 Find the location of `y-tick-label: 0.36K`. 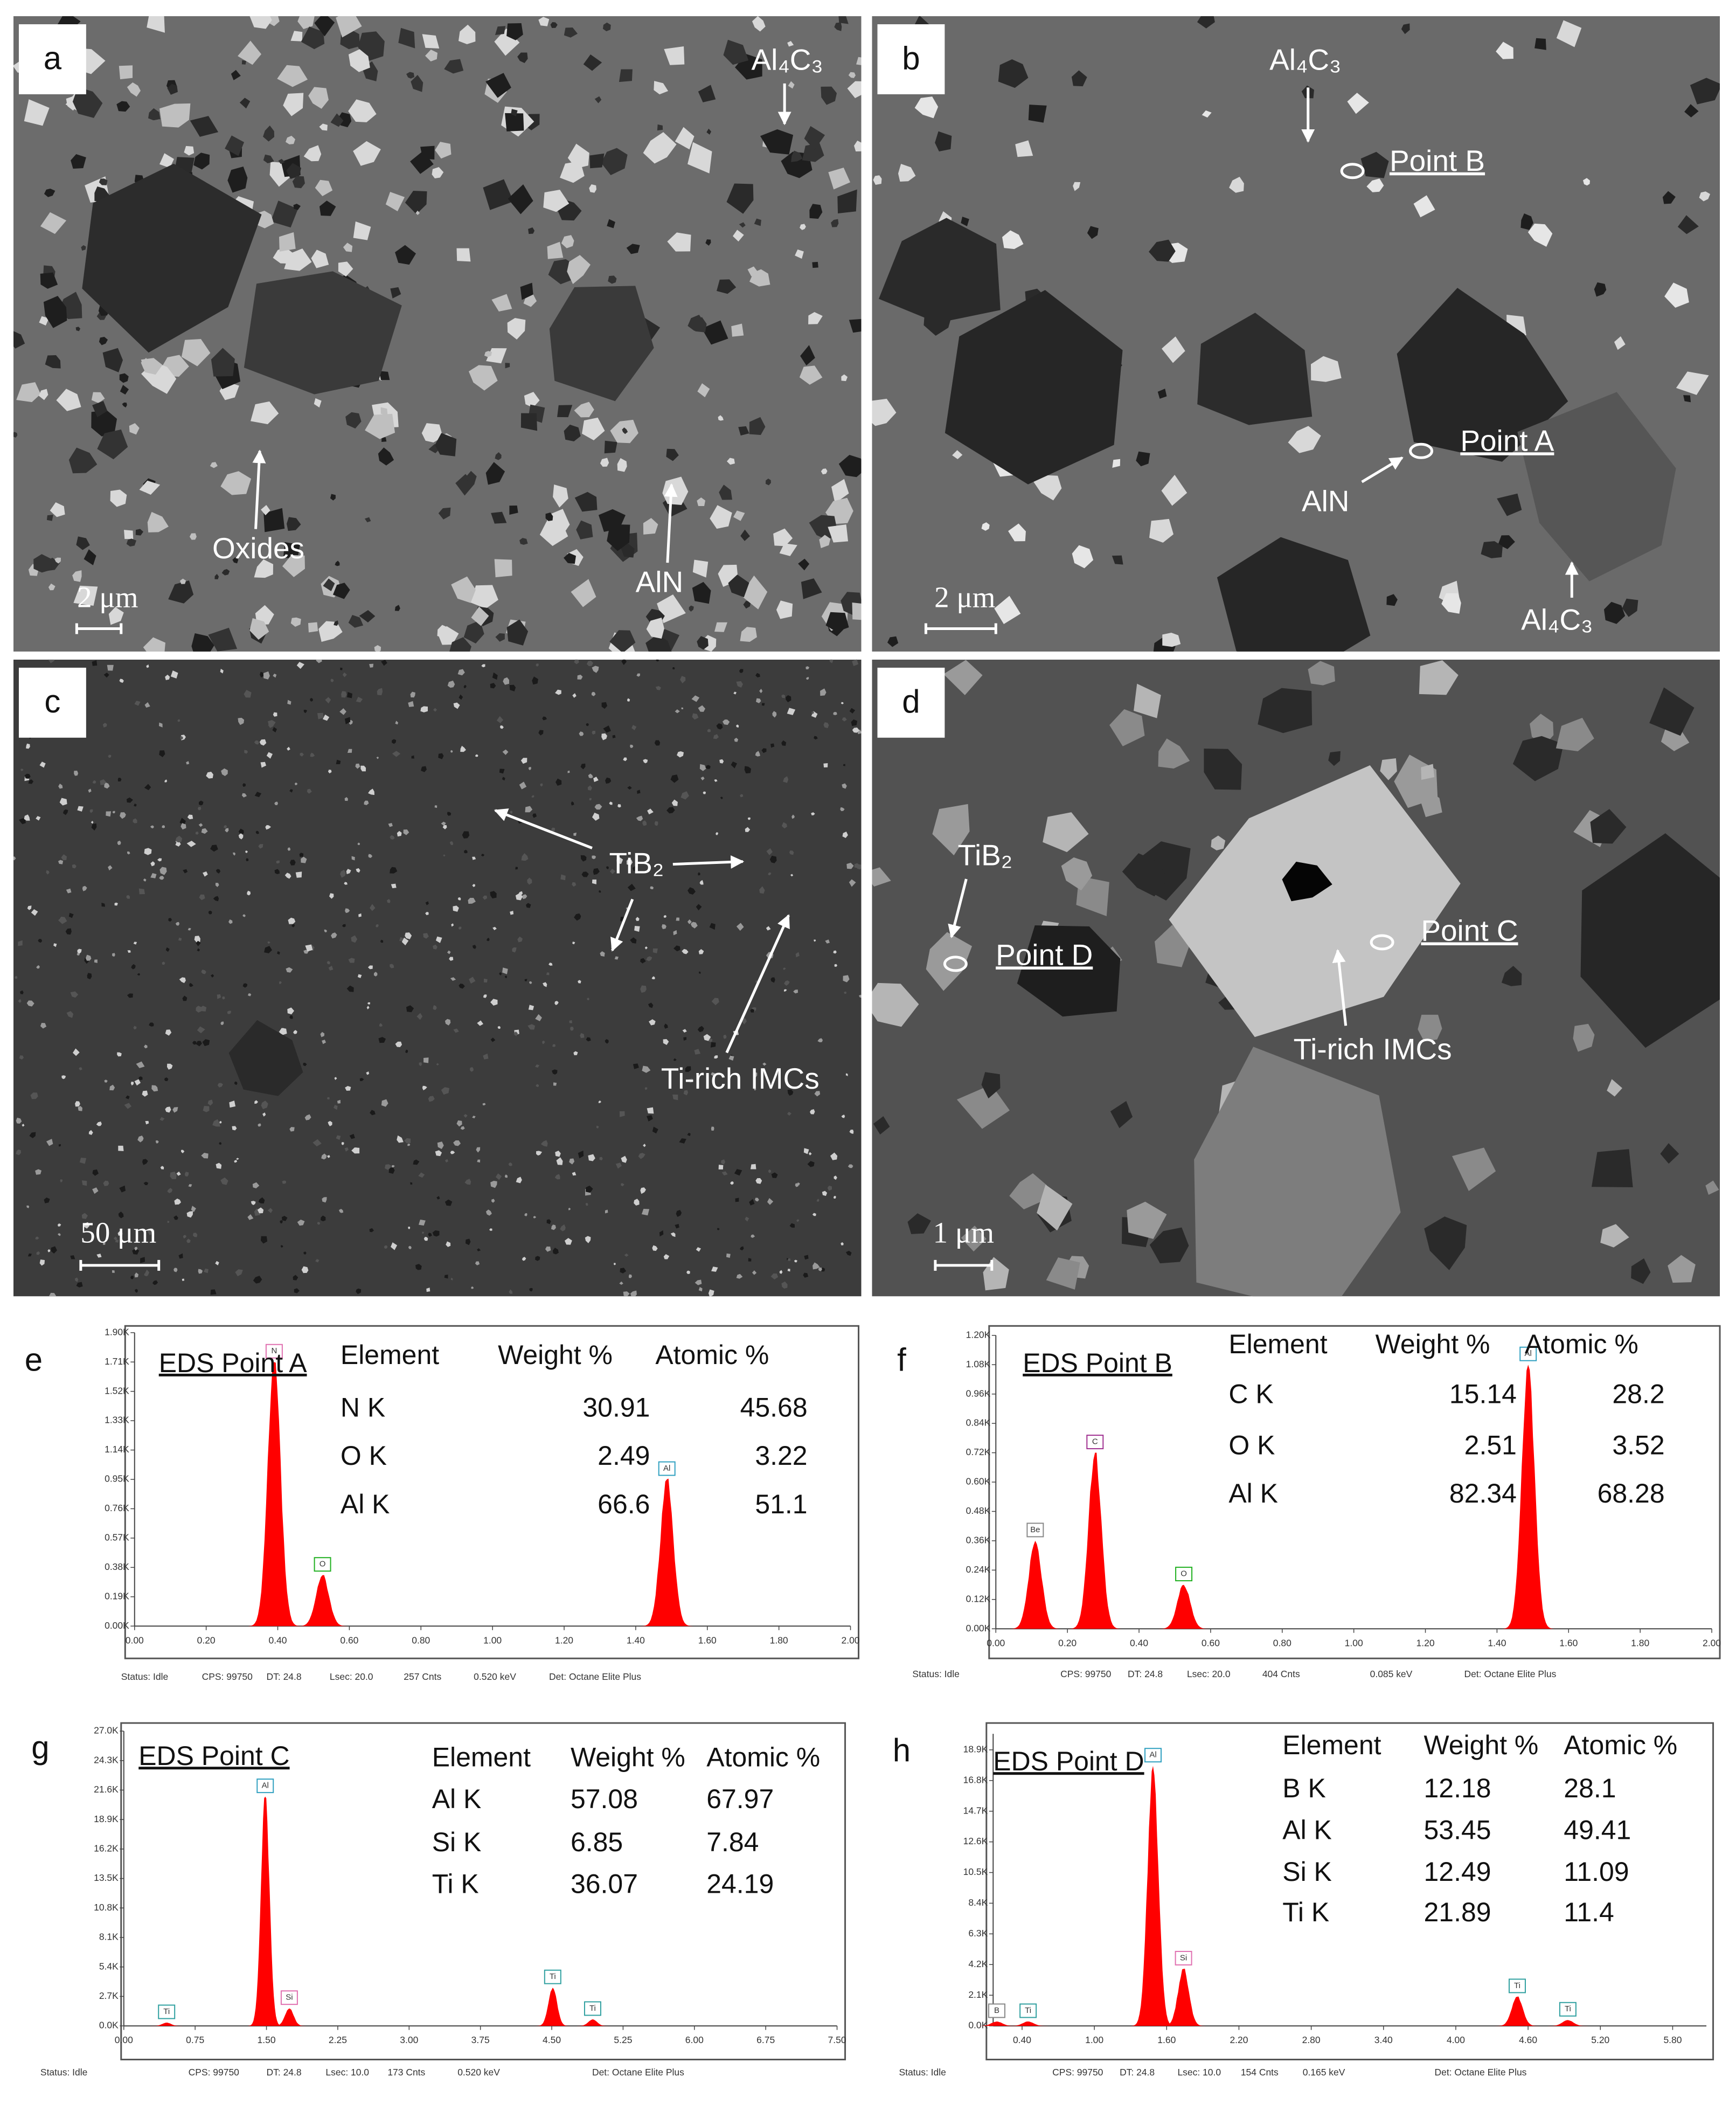

y-tick-label: 0.36K is located at coordinates (979, 1540).